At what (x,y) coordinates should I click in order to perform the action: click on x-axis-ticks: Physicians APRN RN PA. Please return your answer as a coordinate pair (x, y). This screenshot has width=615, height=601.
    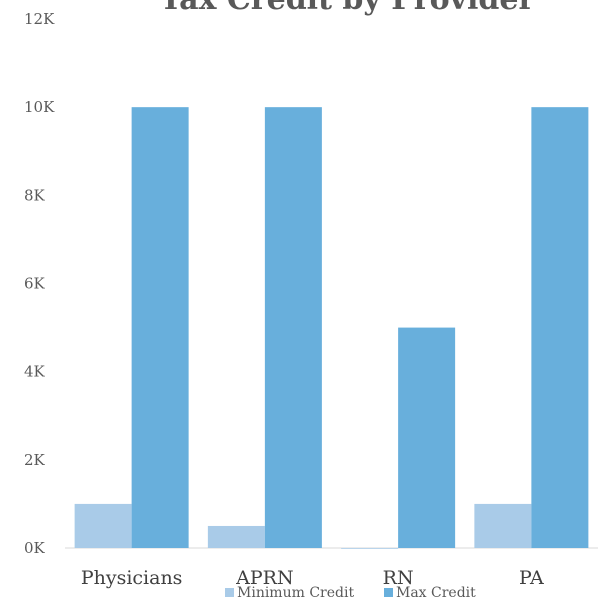
    Looking at the image, I should click on (312, 578).